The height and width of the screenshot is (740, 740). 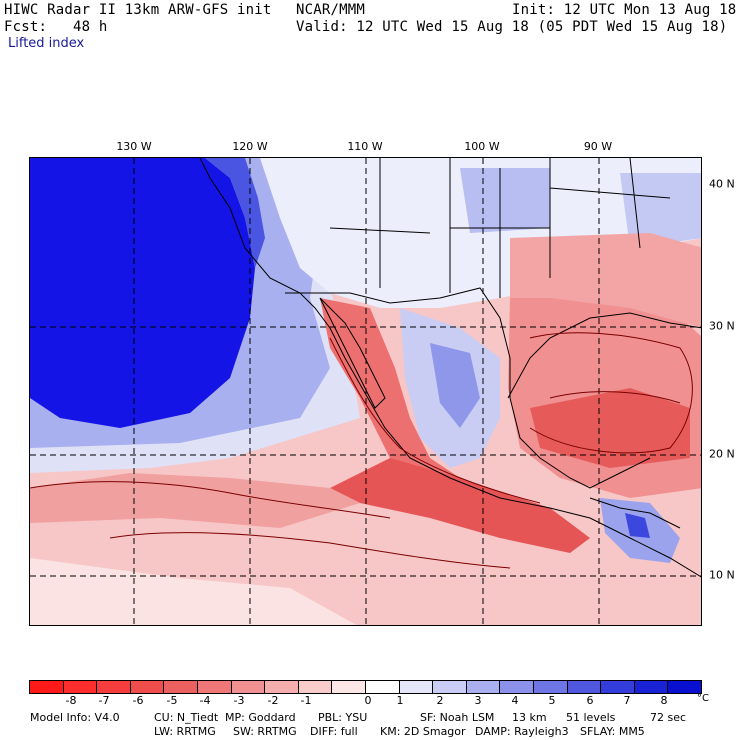 I want to click on model-title: HIWC Radar II 13km ARW-GFS init, so click(x=138, y=10).